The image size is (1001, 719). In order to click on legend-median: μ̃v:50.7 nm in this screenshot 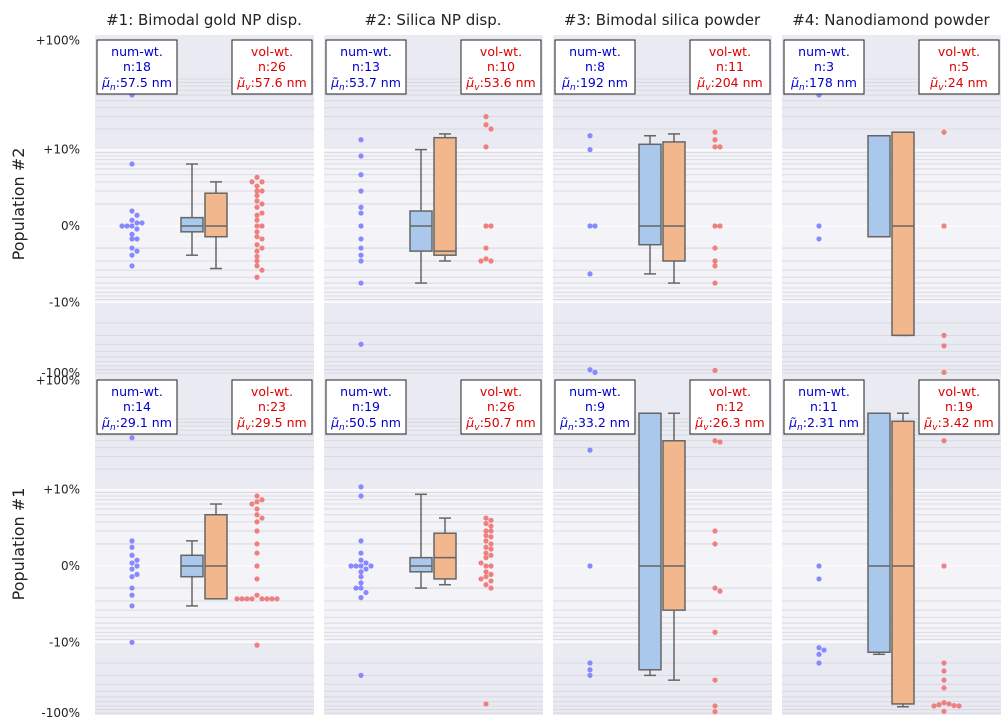, I will do `click(500, 424)`.